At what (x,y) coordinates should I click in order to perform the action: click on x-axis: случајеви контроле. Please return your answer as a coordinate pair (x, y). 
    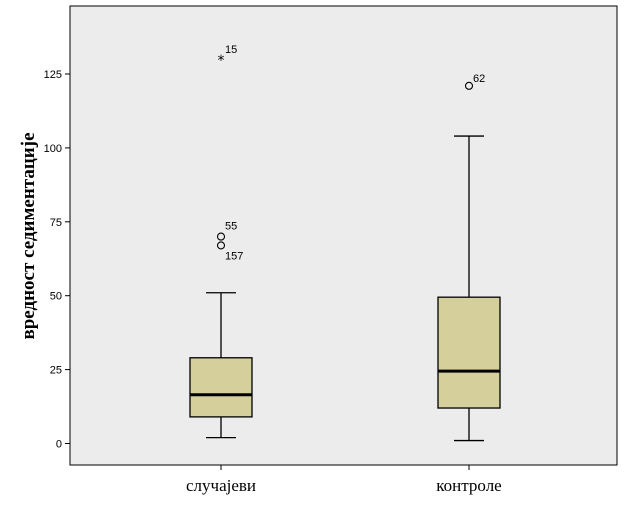
    Looking at the image, I should click on (344, 480).